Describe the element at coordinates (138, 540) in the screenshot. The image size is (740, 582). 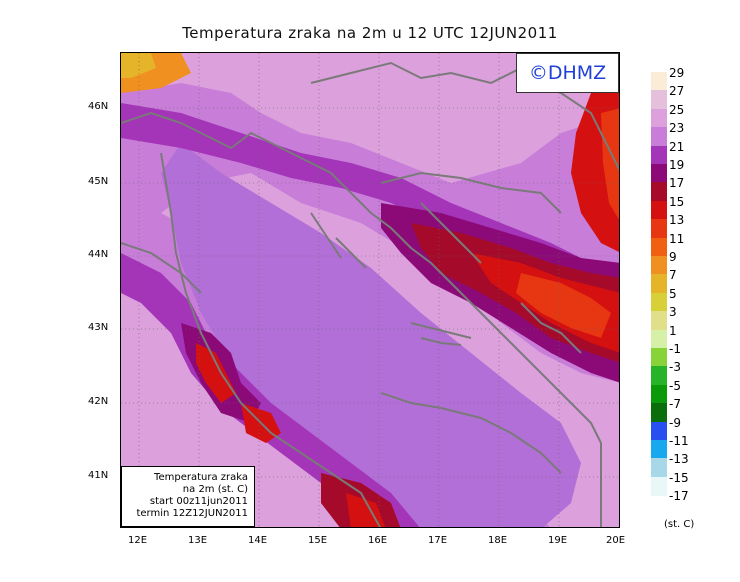
I see `lon-label: 12E` at that location.